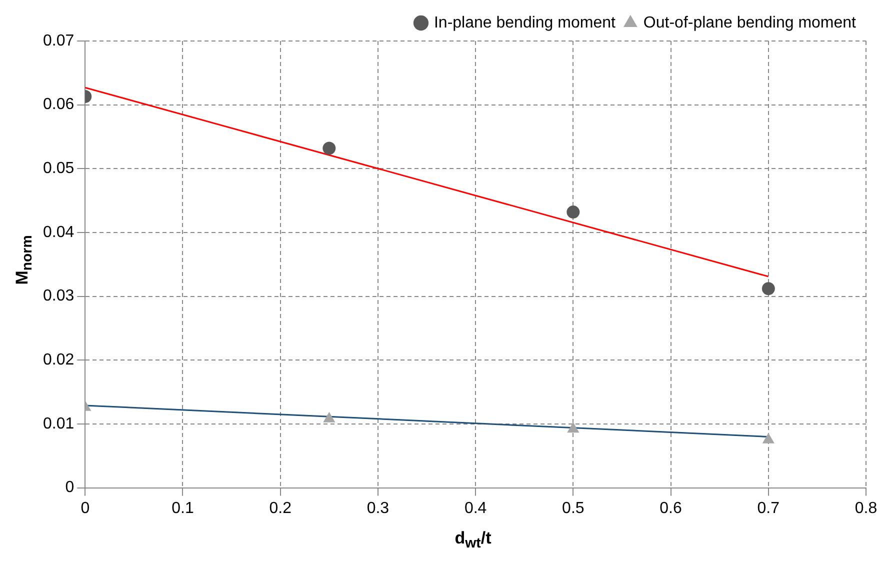 The height and width of the screenshot is (561, 896). I want to click on y-tick-label: 0.02, so click(58, 360).